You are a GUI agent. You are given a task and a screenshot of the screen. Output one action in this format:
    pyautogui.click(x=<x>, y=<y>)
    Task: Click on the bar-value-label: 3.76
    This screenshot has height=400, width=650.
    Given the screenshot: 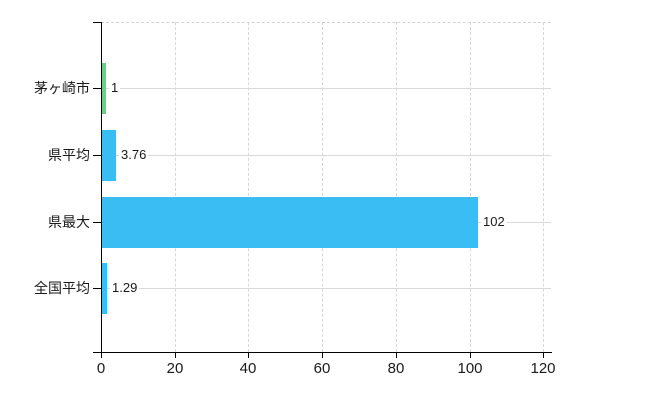 What is the action you would take?
    pyautogui.click(x=134, y=155)
    